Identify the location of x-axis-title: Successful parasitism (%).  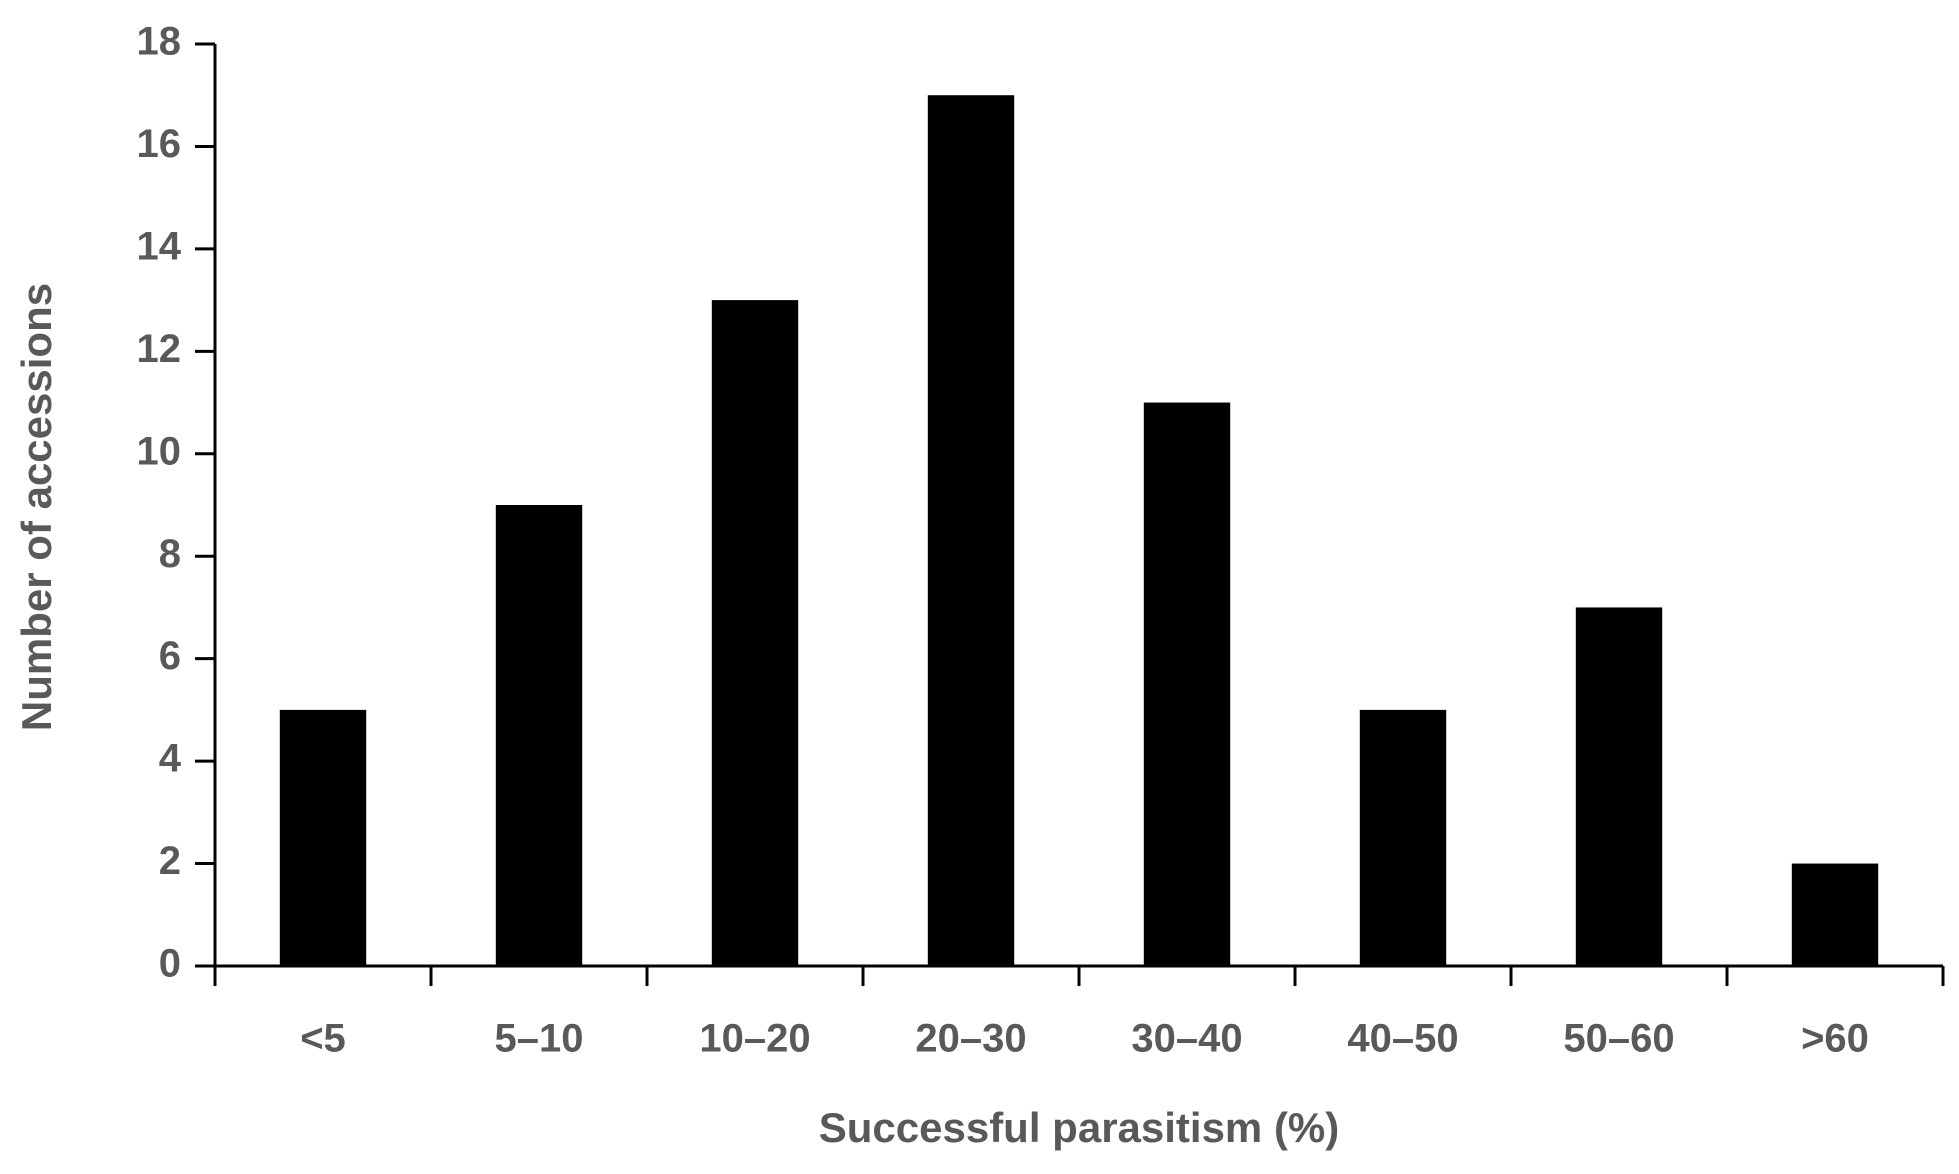
(1079, 1127).